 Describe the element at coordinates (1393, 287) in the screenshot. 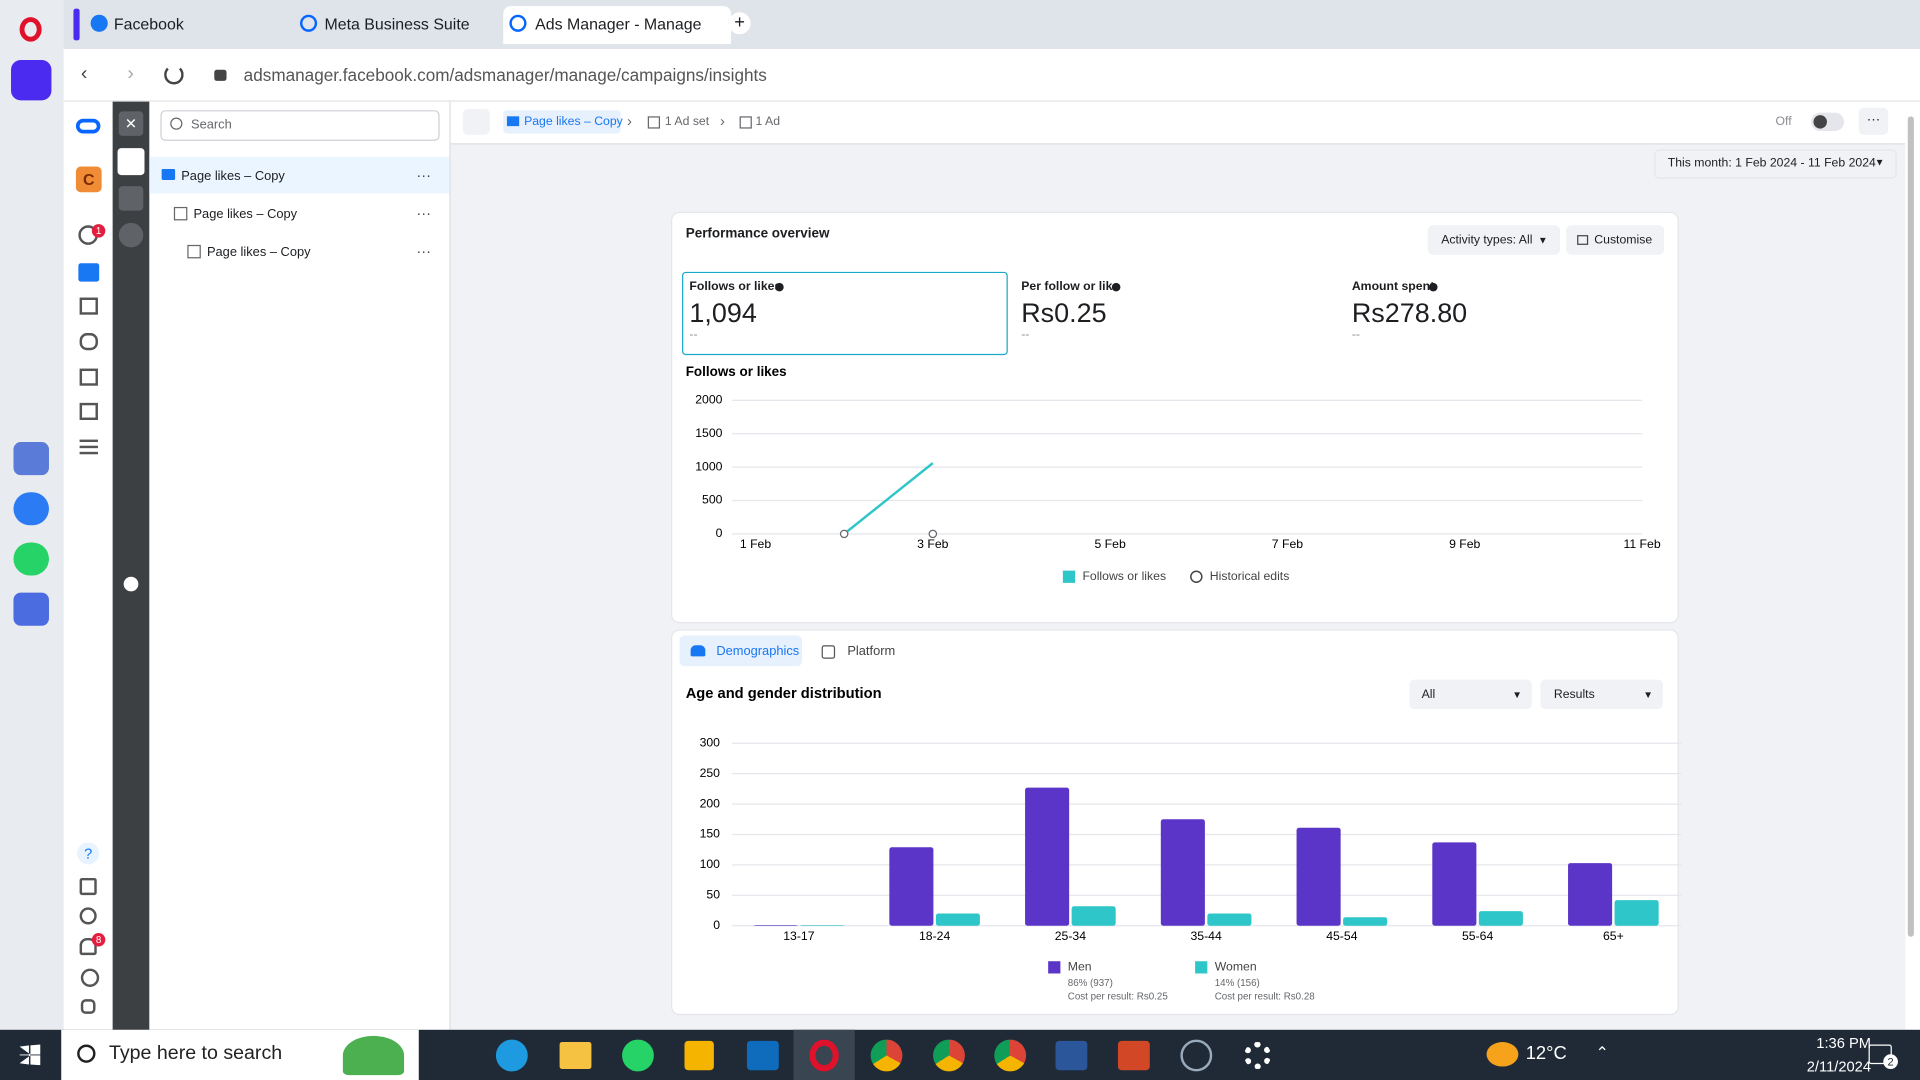

I see `metric-label: Amount spent` at that location.